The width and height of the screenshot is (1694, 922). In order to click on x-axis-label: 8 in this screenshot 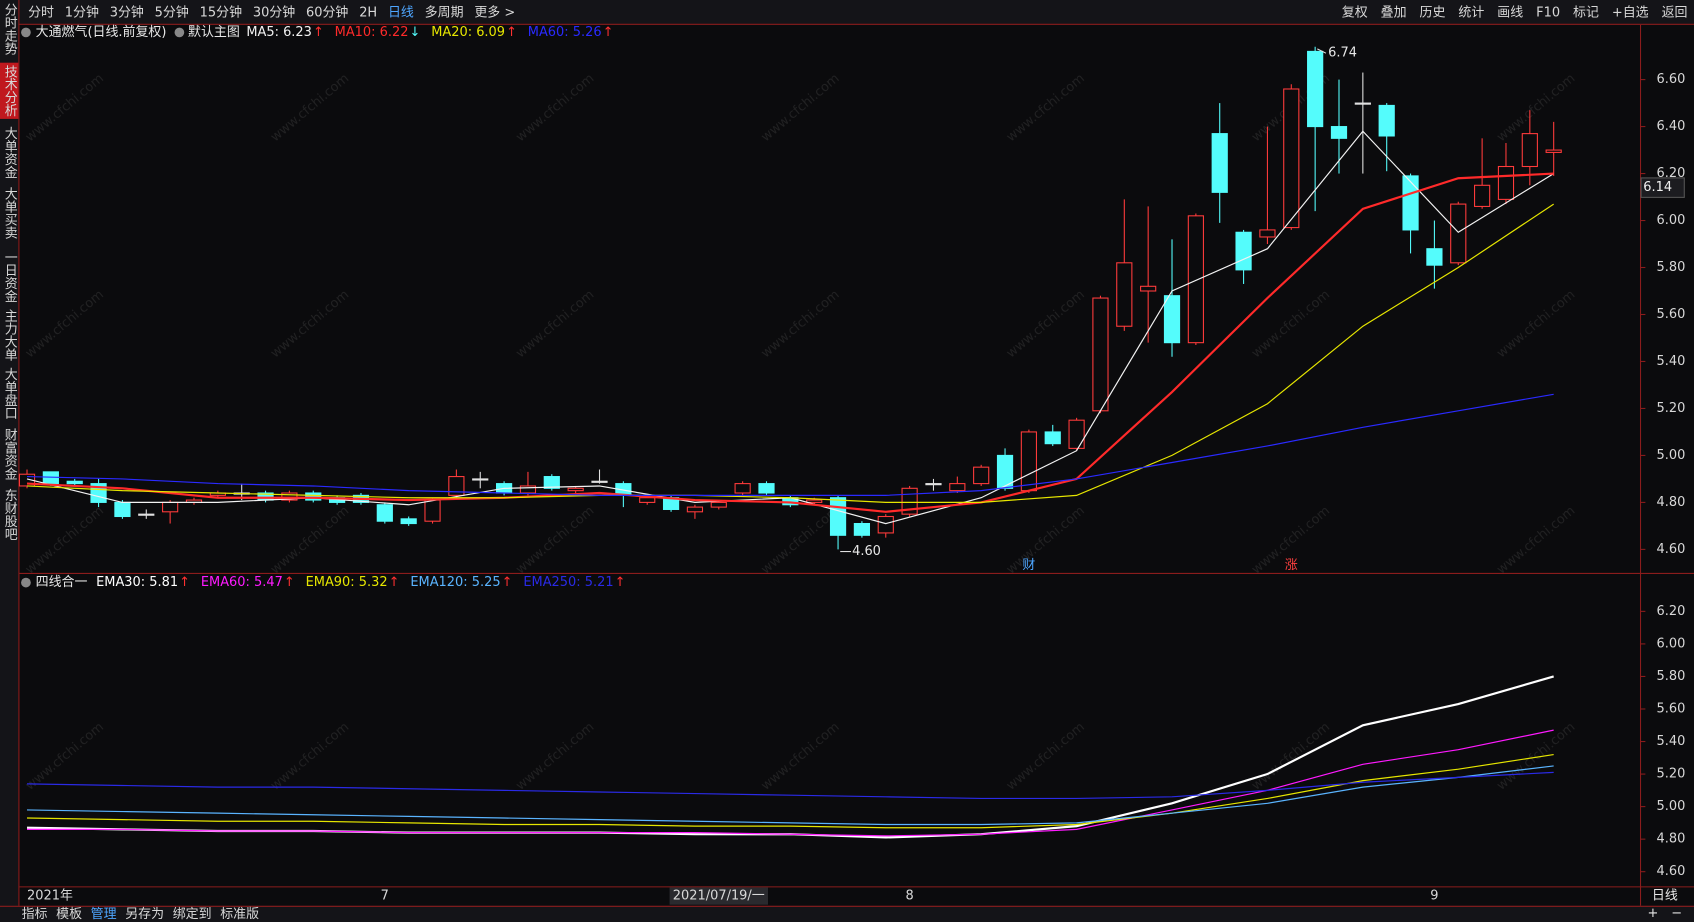, I will do `click(909, 896)`.